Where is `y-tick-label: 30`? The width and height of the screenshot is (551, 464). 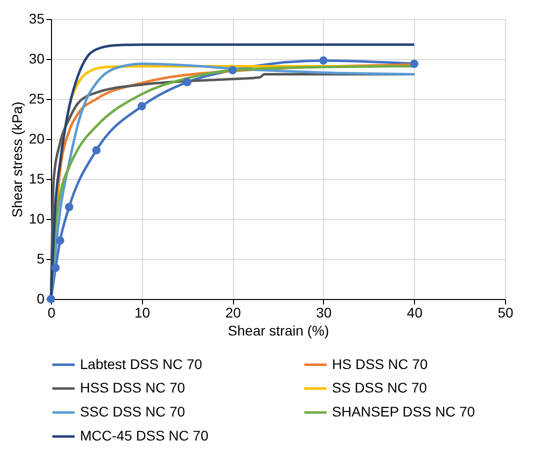 y-tick-label: 30 is located at coordinates (36, 58).